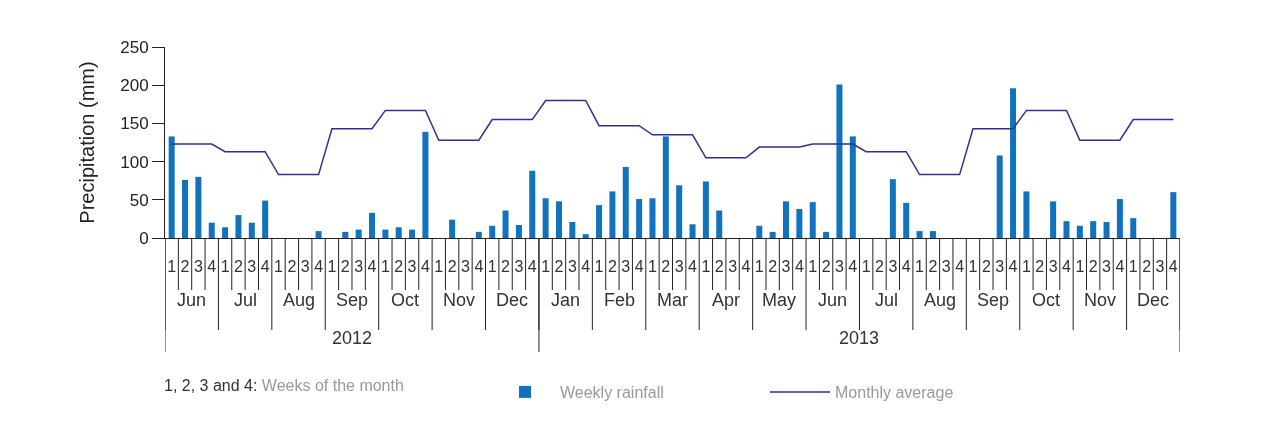  Describe the element at coordinates (134, 47) in the screenshot. I see `y-tick-label: 250` at that location.